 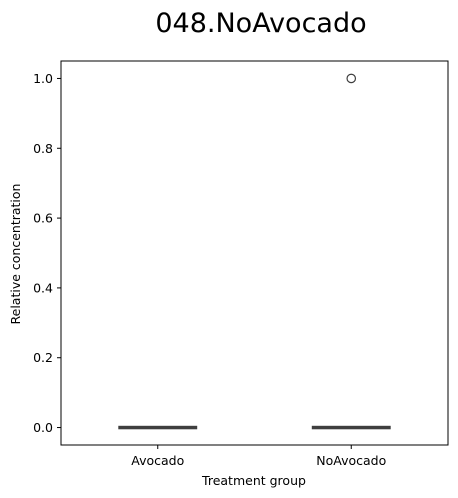 I want to click on y-tick-label: 1.0, so click(x=43, y=78).